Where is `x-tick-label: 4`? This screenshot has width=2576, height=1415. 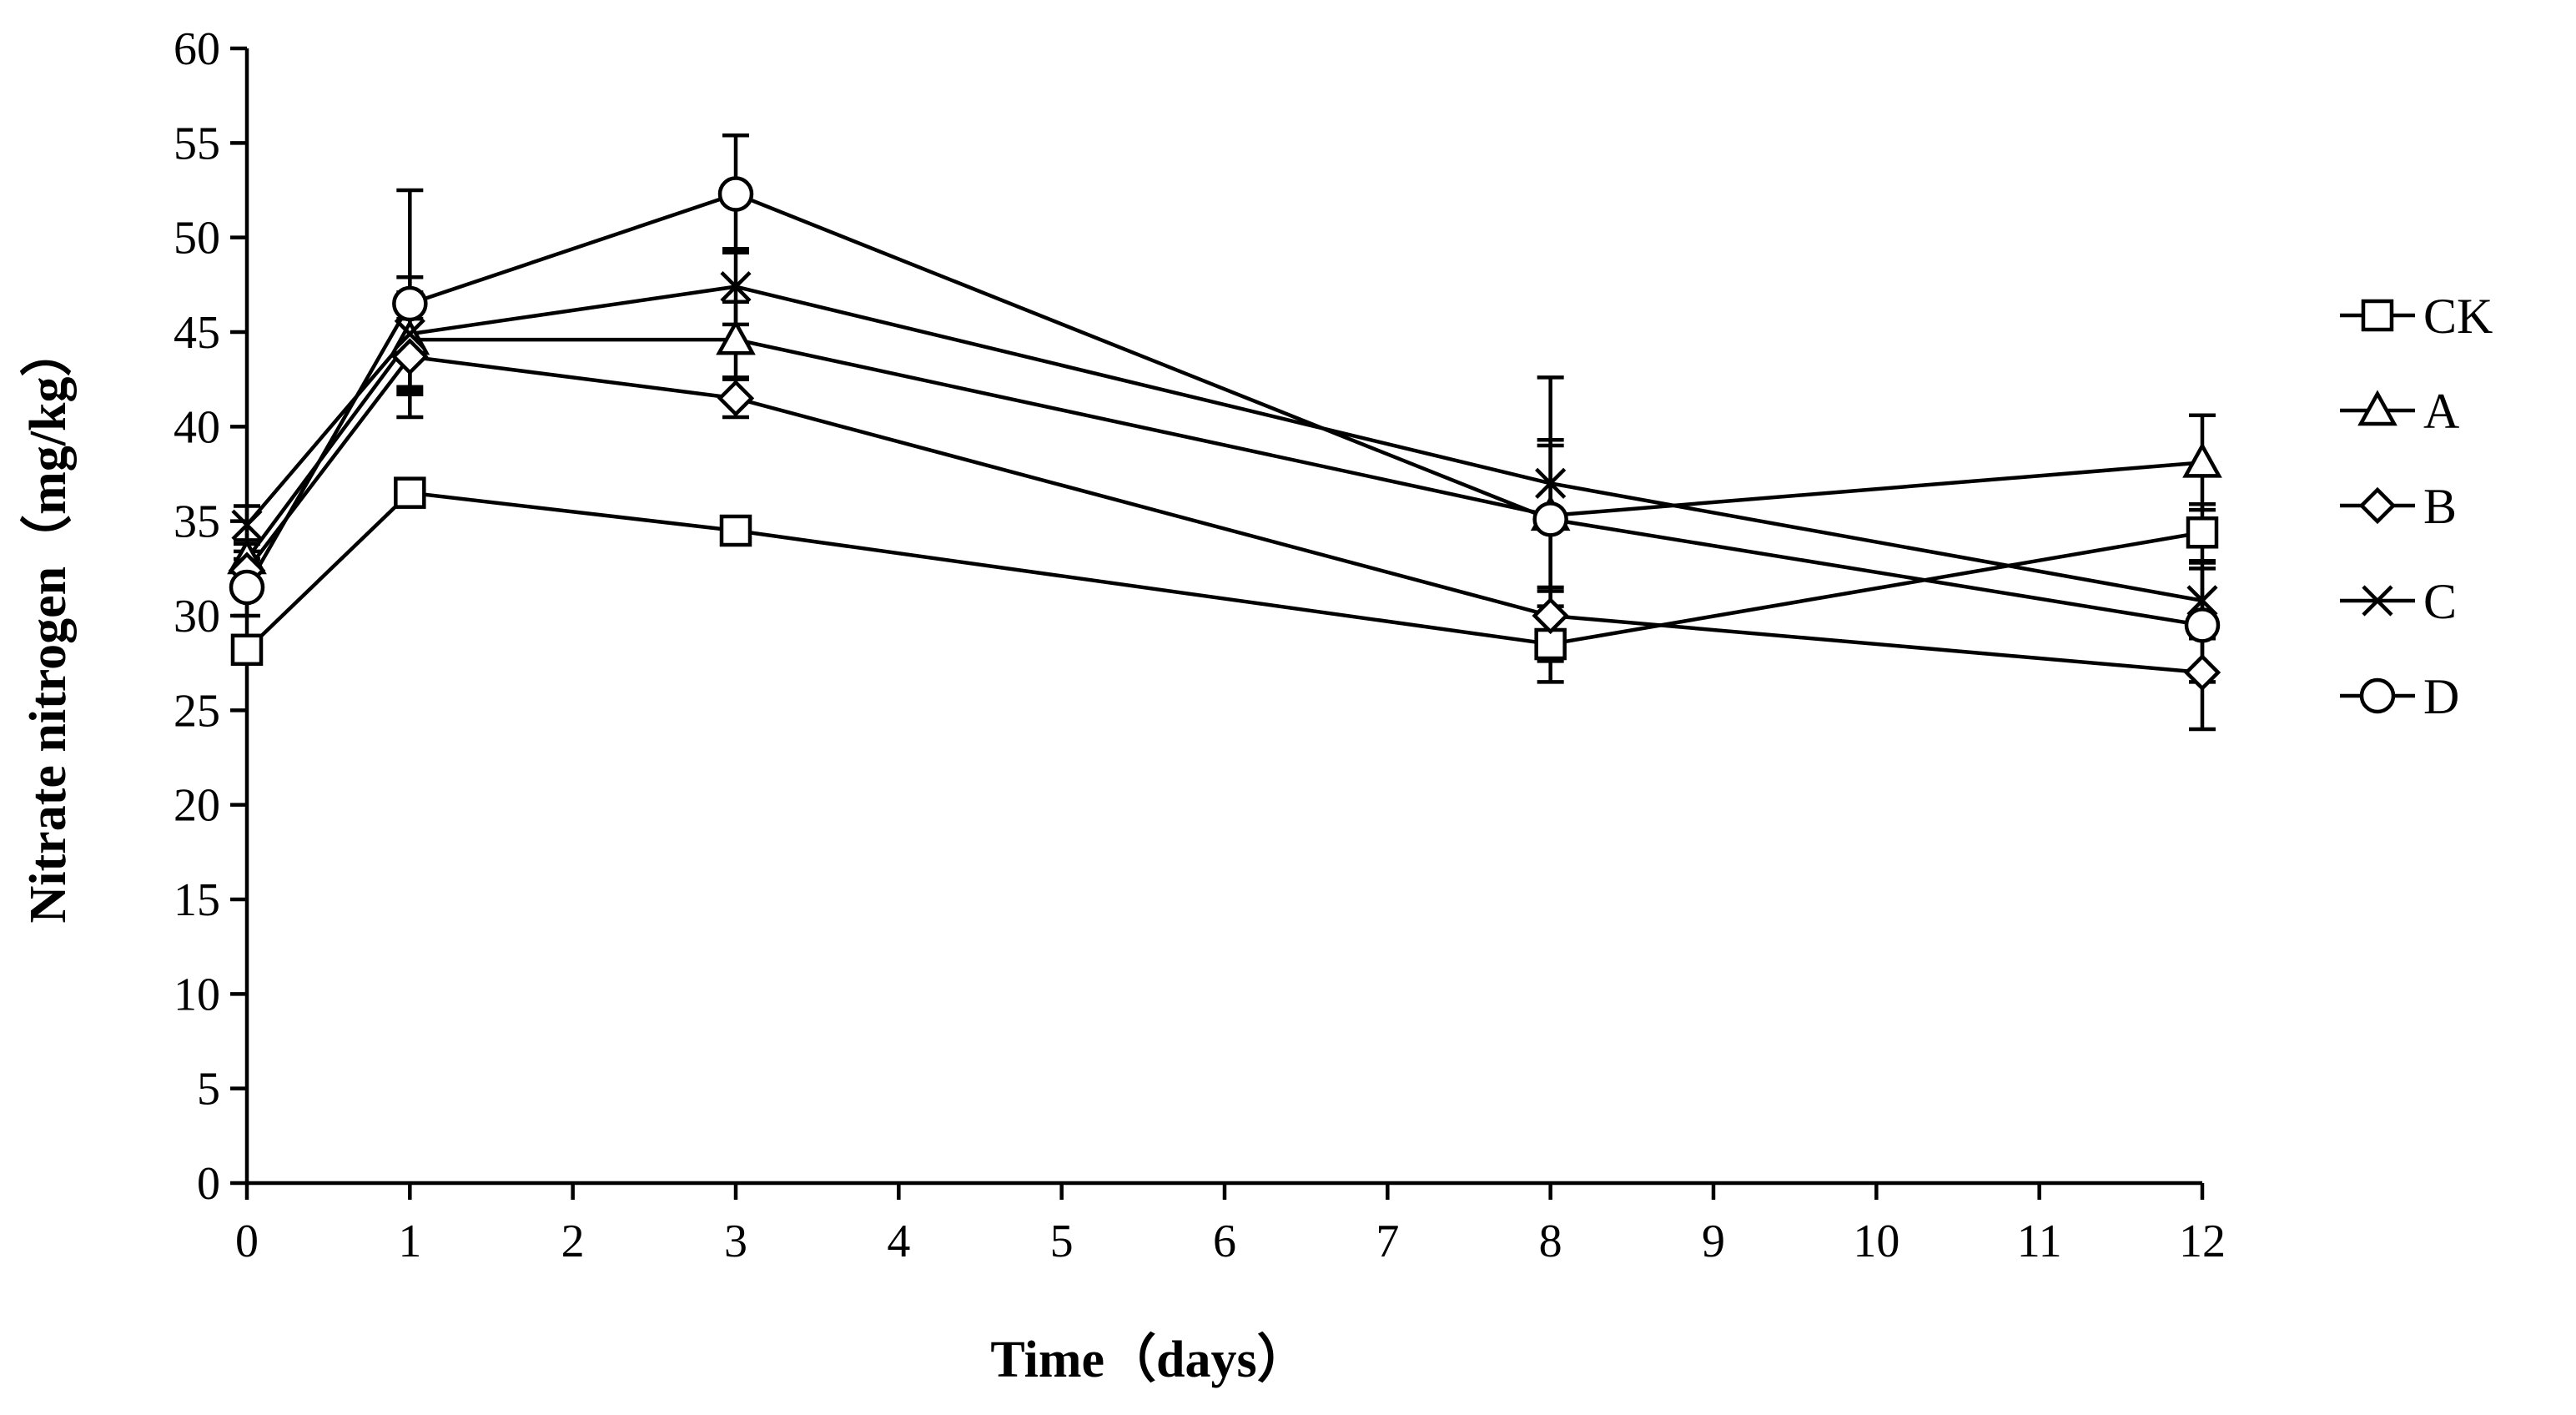 x-tick-label: 4 is located at coordinates (898, 1241).